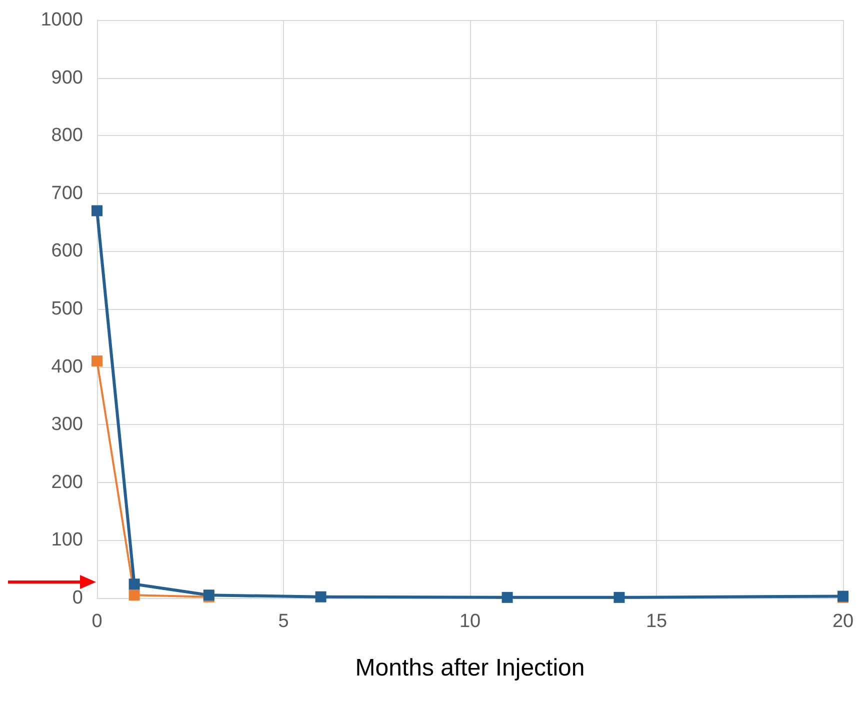 Image resolution: width=859 pixels, height=704 pixels. I want to click on y-tick-label: 700, so click(67, 193).